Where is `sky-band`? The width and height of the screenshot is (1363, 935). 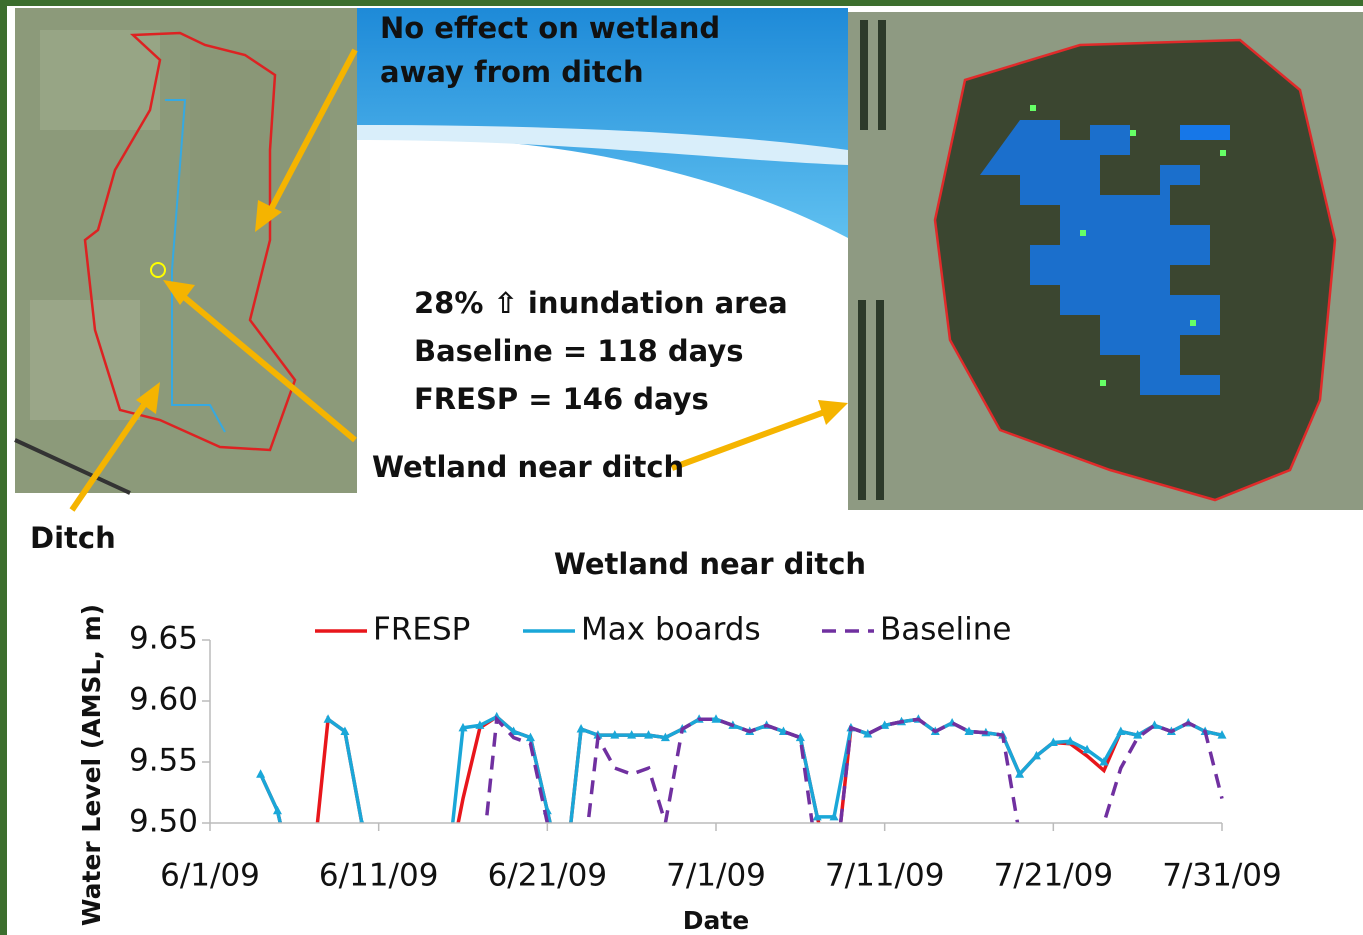
sky-band is located at coordinates (602, 123).